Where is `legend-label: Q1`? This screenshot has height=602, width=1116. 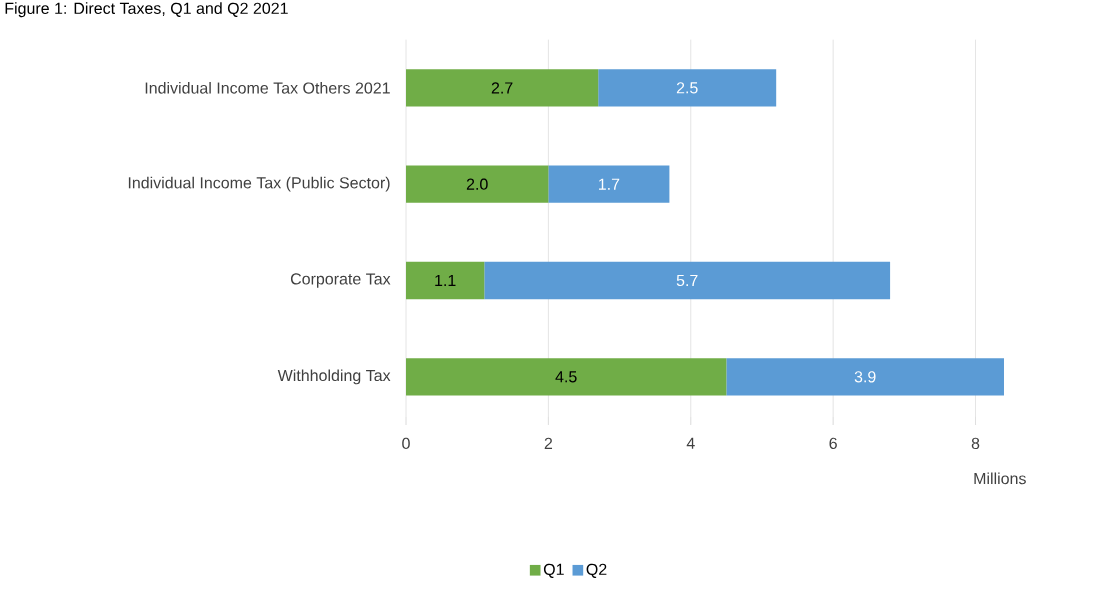 legend-label: Q1 is located at coordinates (553, 570).